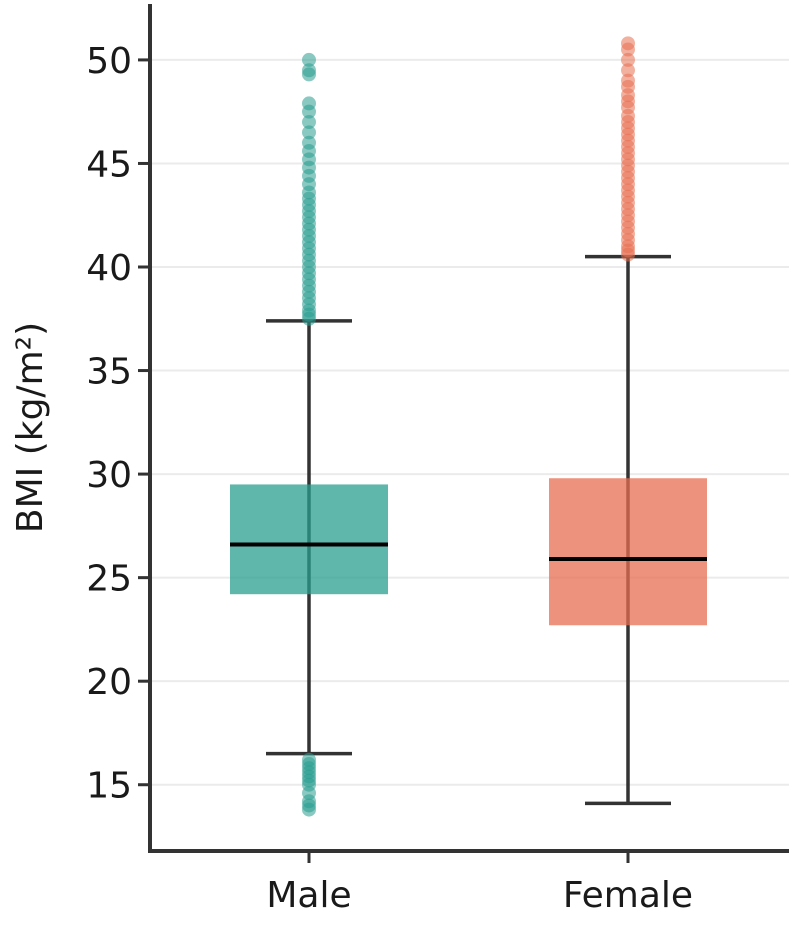 The height and width of the screenshot is (925, 793). Describe the element at coordinates (109, 682) in the screenshot. I see `y-tick-label-20: 20` at that location.